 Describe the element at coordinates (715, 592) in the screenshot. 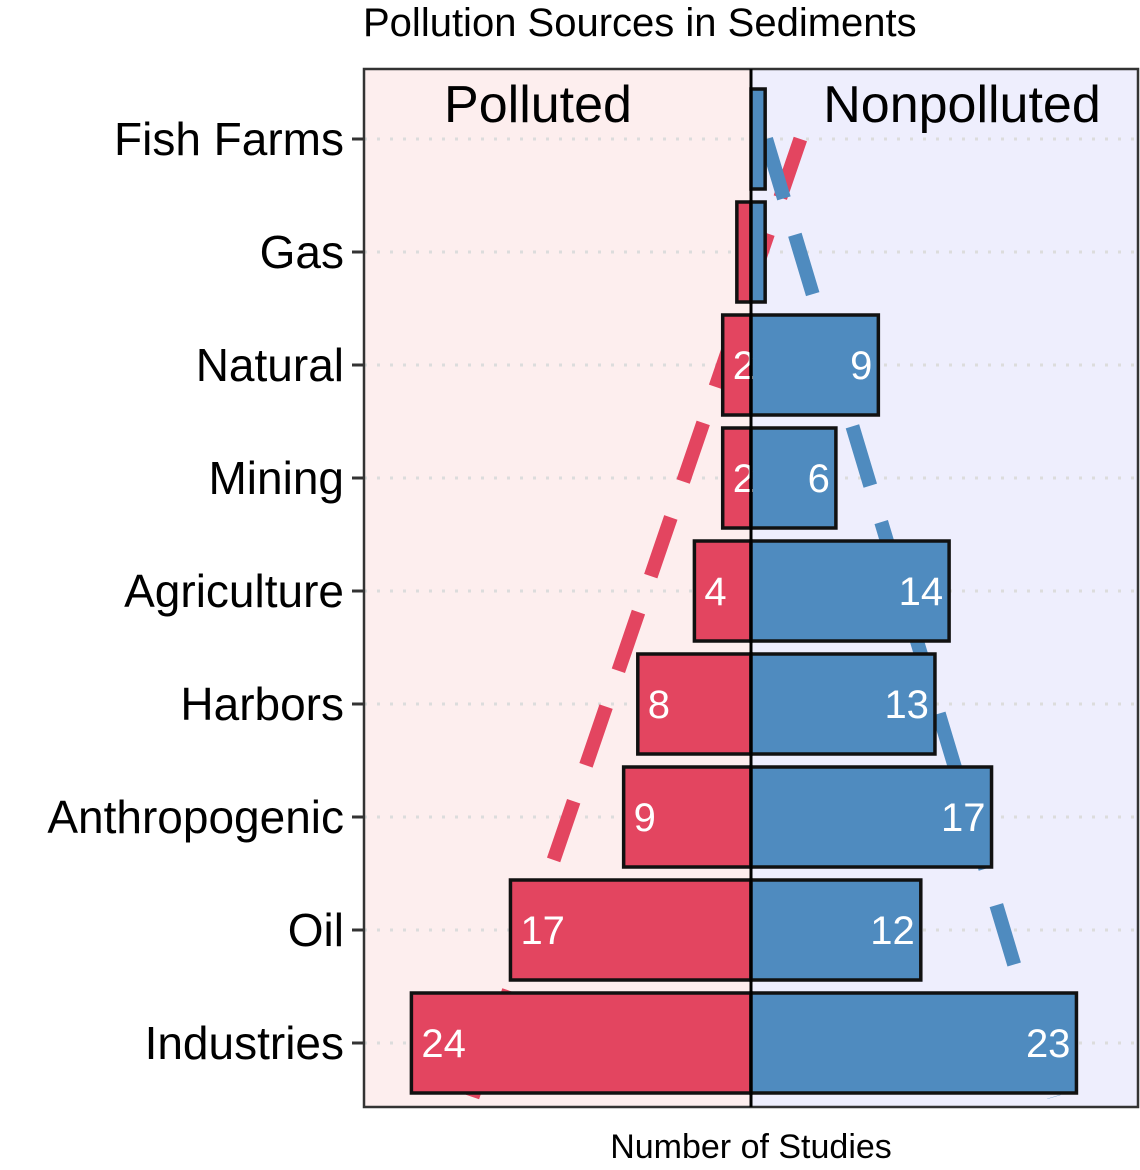

I see `data-label: 4` at that location.